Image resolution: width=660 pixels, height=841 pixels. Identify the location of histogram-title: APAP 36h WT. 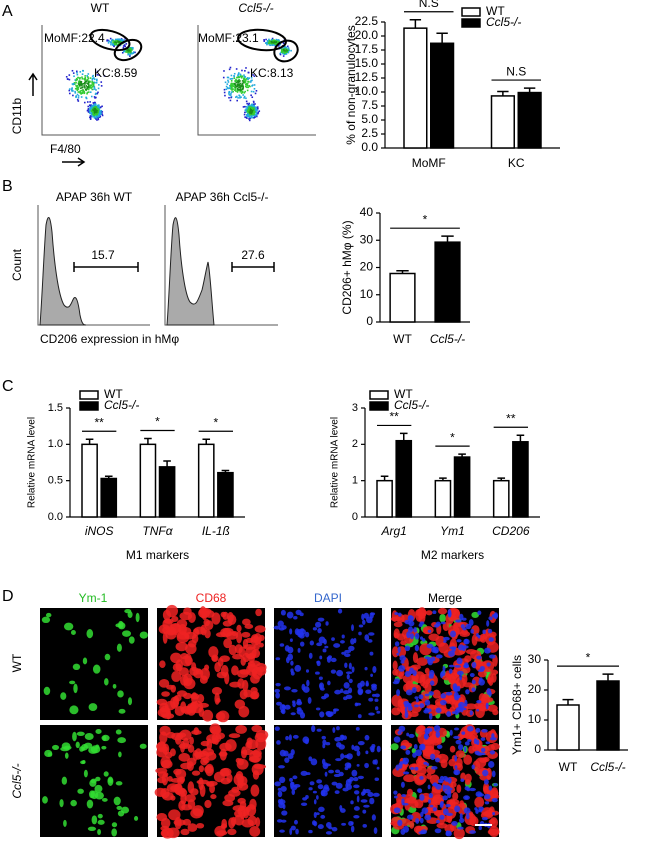
(94, 197).